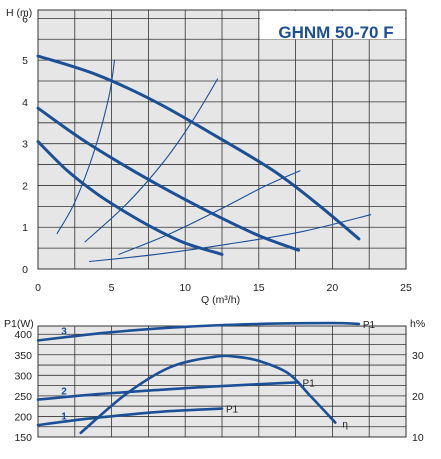 The height and width of the screenshot is (459, 441). What do you see at coordinates (25, 61) in the screenshot?
I see `top-y-tick-label: 5` at bounding box center [25, 61].